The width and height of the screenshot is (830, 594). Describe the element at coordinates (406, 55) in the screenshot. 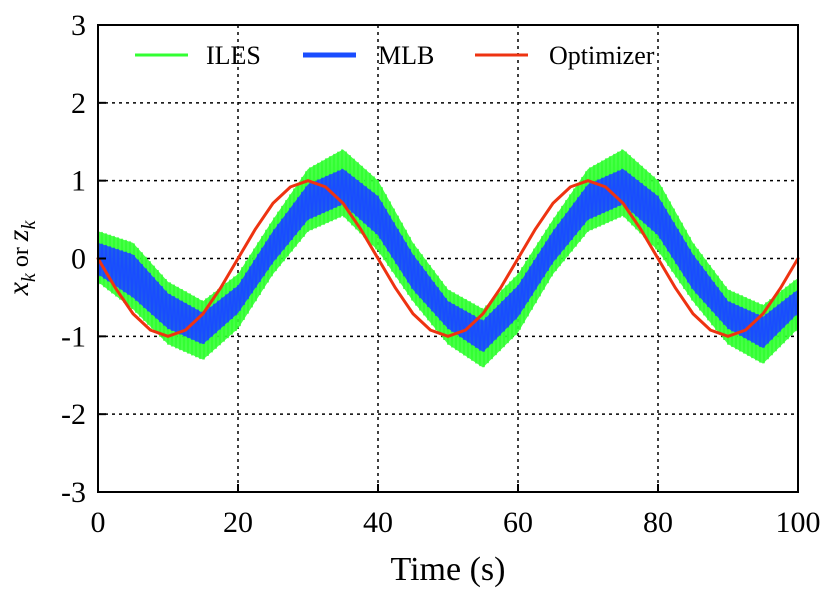

I see `legend-label-mlb: MLB` at that location.